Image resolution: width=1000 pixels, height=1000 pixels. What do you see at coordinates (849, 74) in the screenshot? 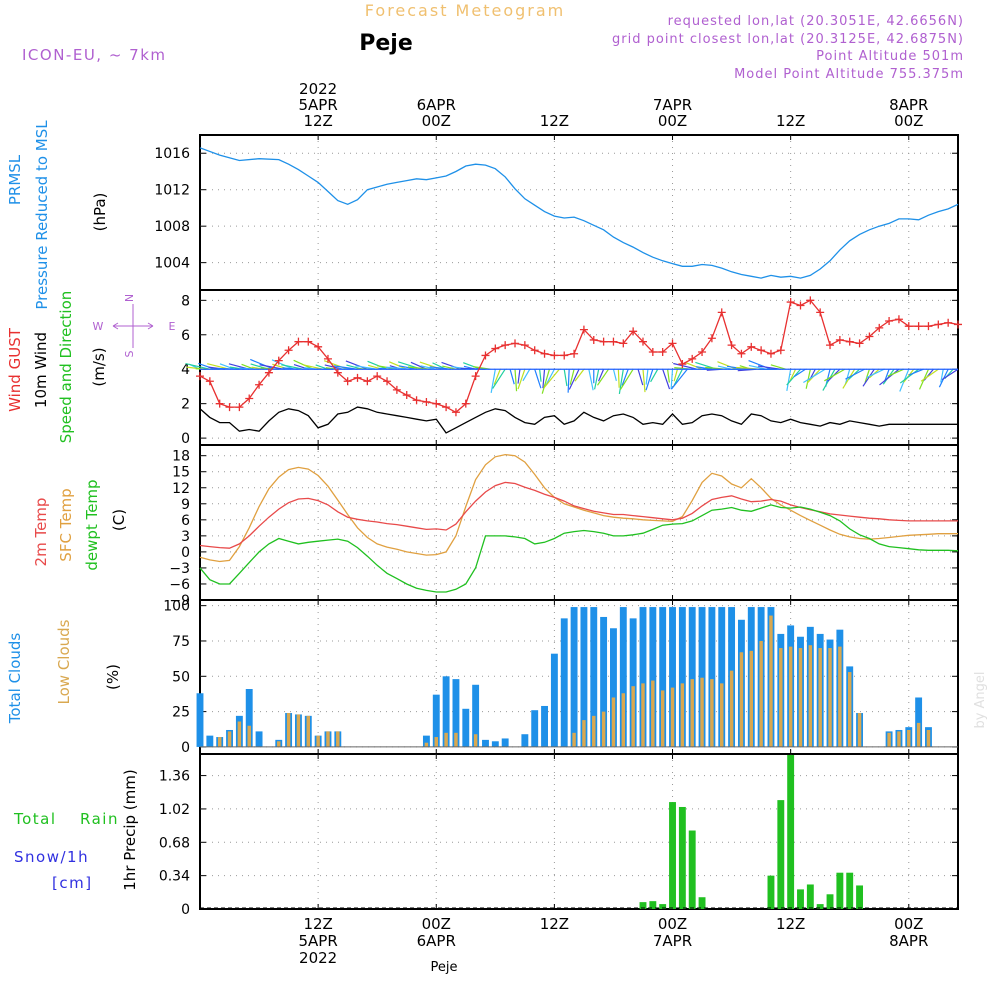
I see `model-altitude: Model Point Altitude 755.375m` at bounding box center [849, 74].